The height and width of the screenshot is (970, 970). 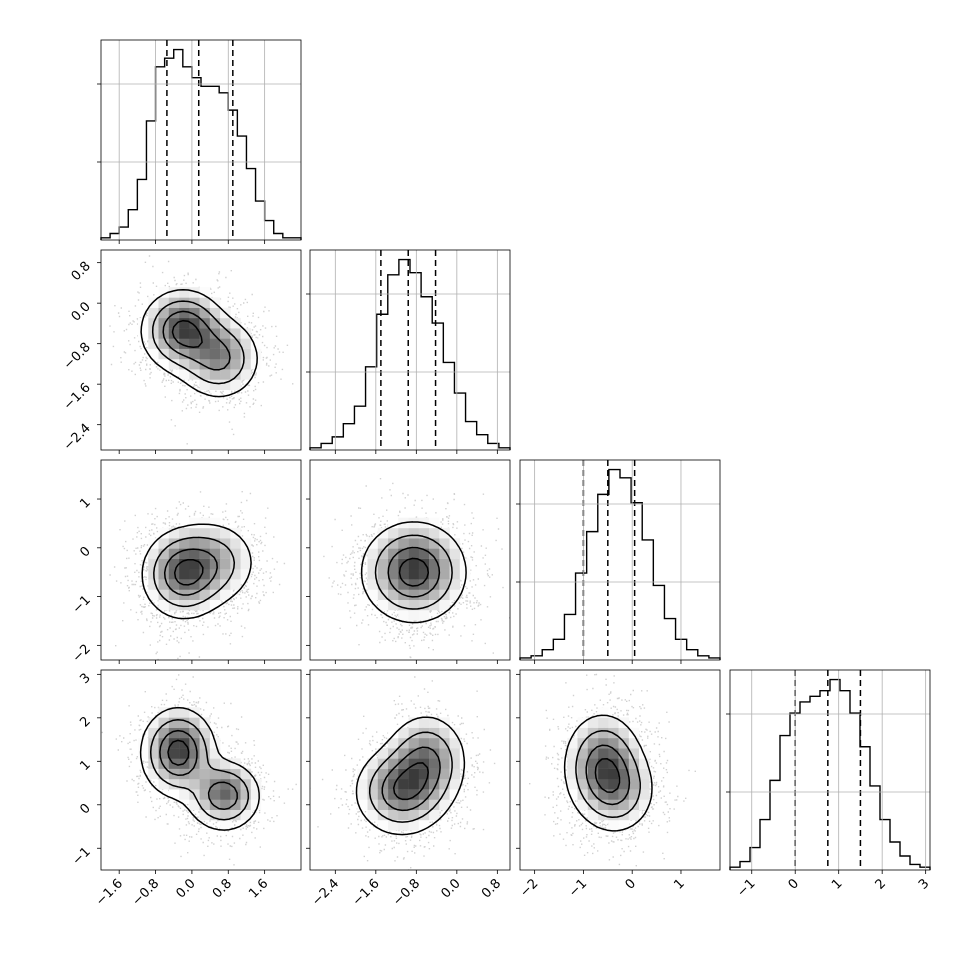 I want to click on scatter-1-frame, so click(x=201, y=350).